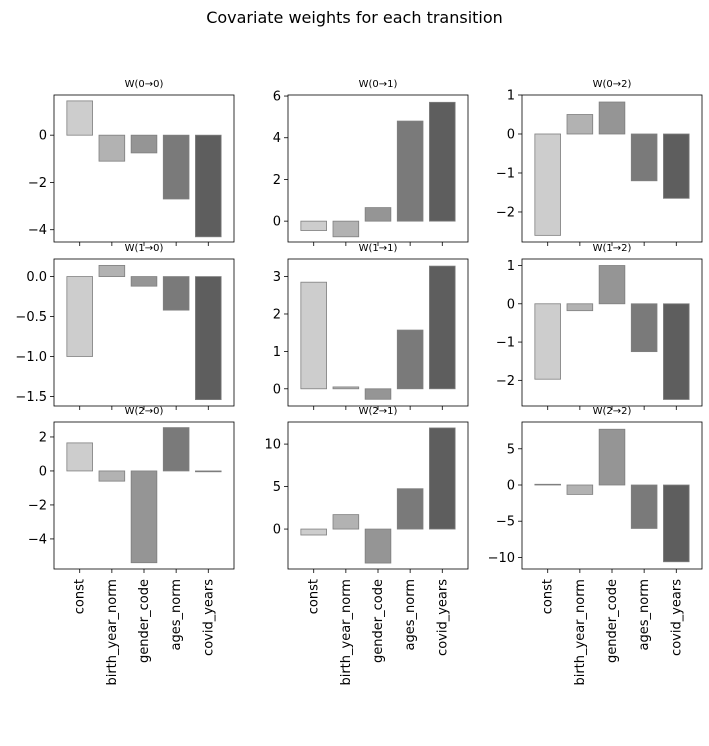  Describe the element at coordinates (144, 84) in the screenshot. I see `subplot-title: W(0→0)` at that location.